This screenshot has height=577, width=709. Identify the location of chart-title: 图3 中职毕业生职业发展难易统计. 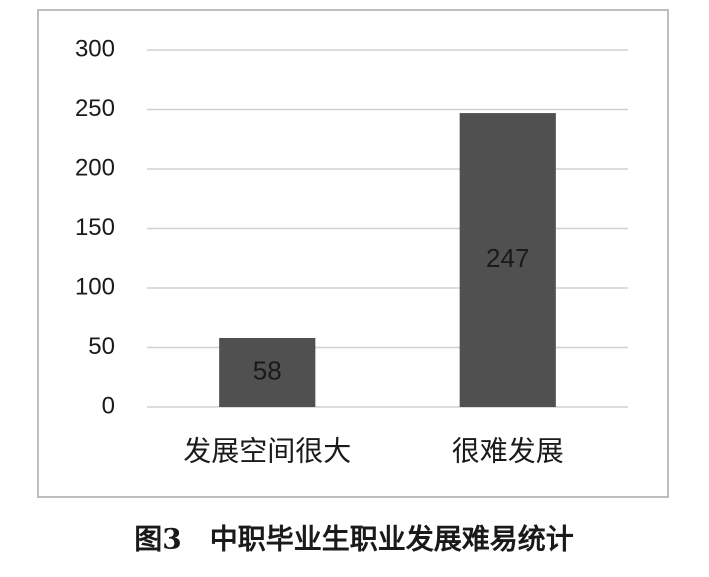
(353, 539).